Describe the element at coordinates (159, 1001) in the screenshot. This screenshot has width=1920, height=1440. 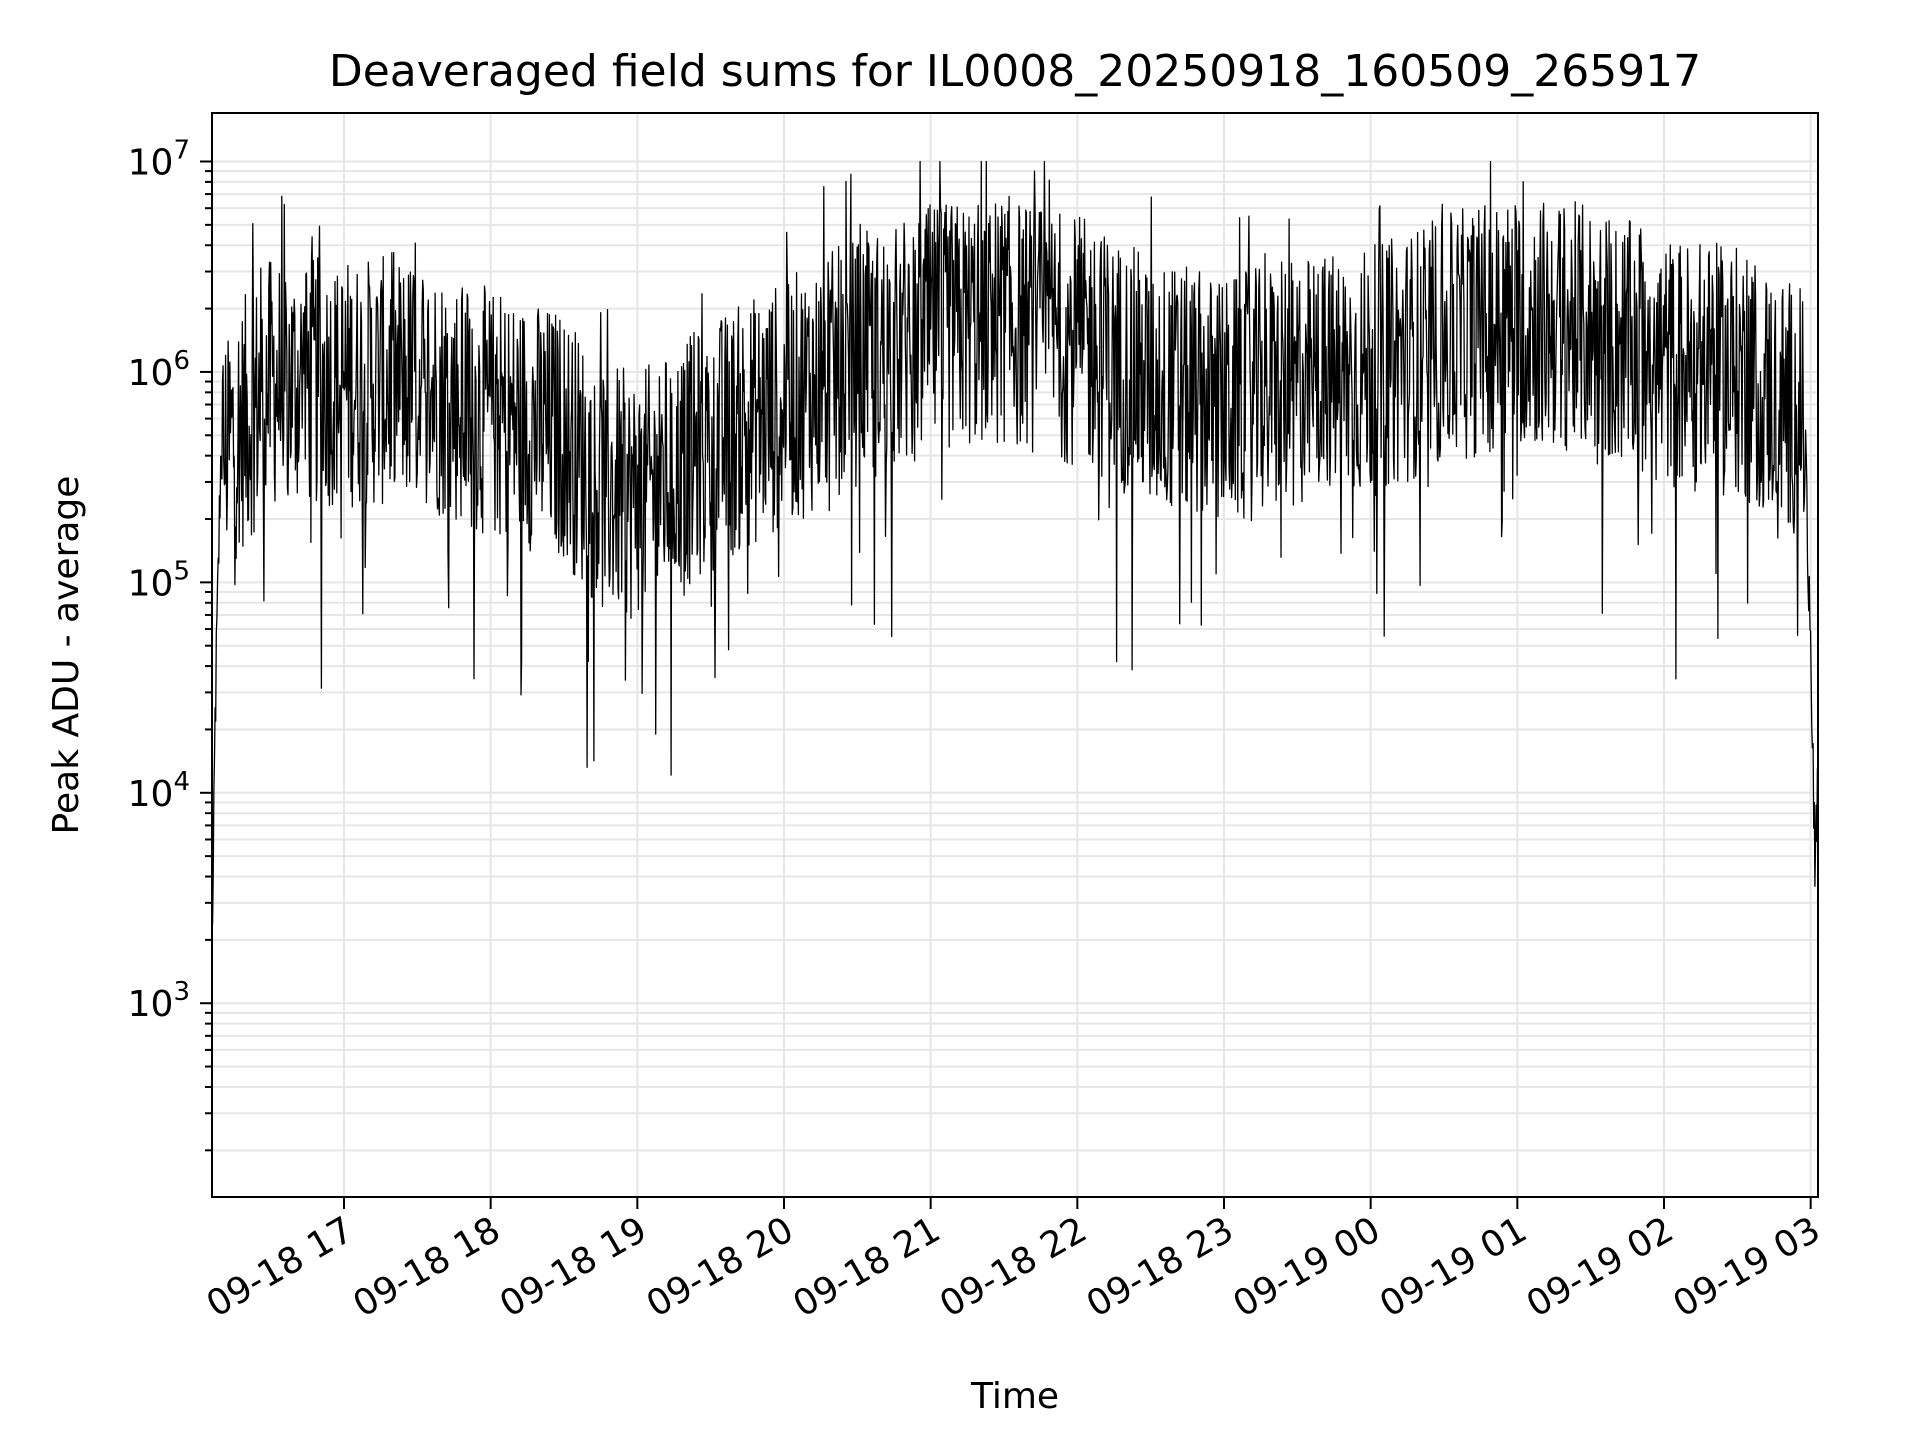
I see `y-tick-label: 10³` at that location.